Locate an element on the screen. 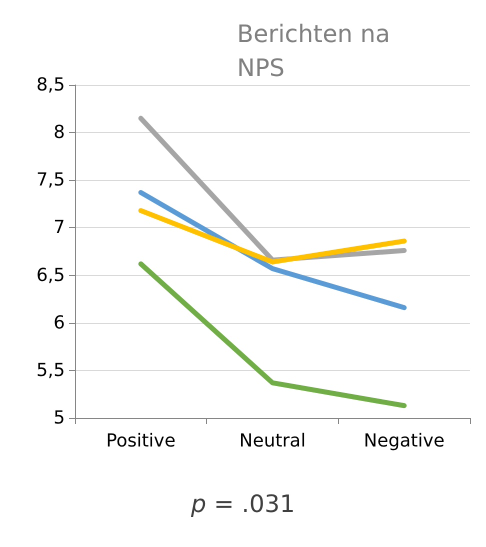 The image size is (486, 547). x-tick-label: Negative is located at coordinates (404, 441).